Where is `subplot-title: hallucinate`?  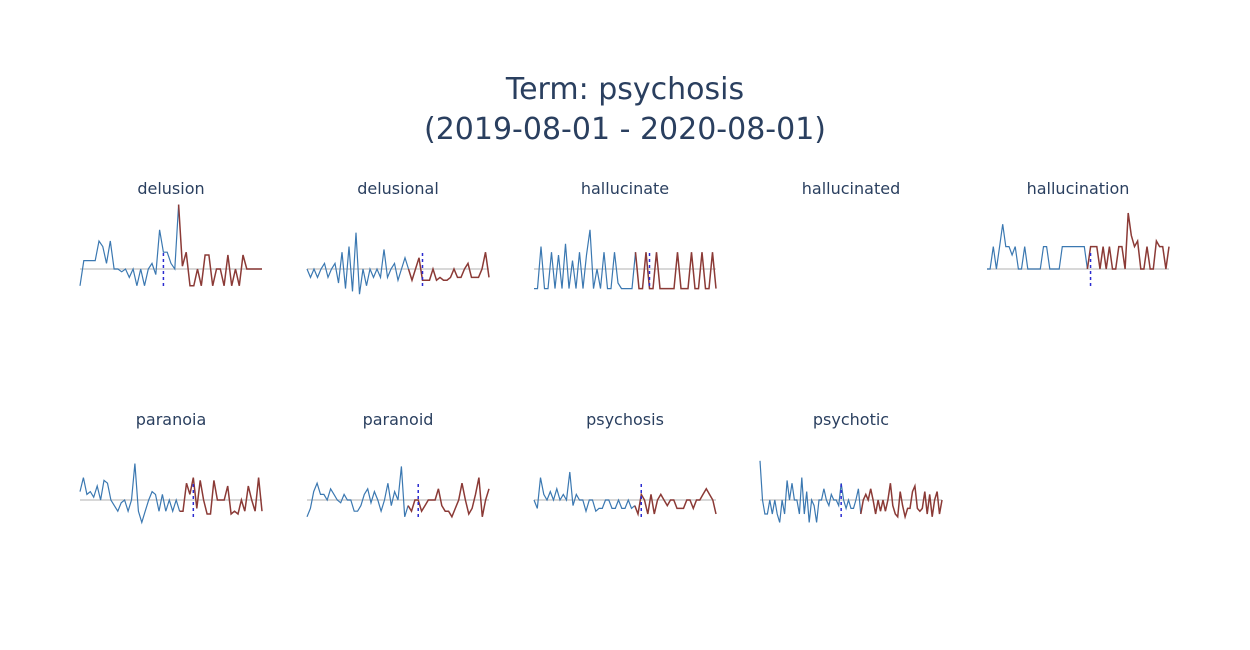 subplot-title: hallucinate is located at coordinates (625, 188).